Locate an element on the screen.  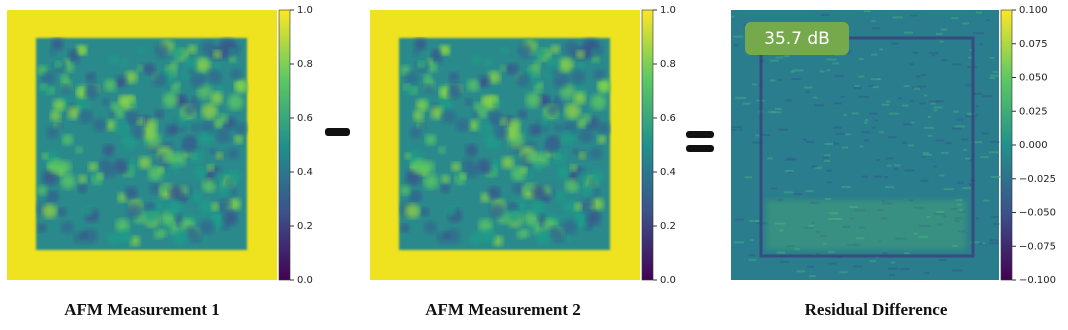
panel-caption: AFM Measurement 1 is located at coordinates (141, 309).